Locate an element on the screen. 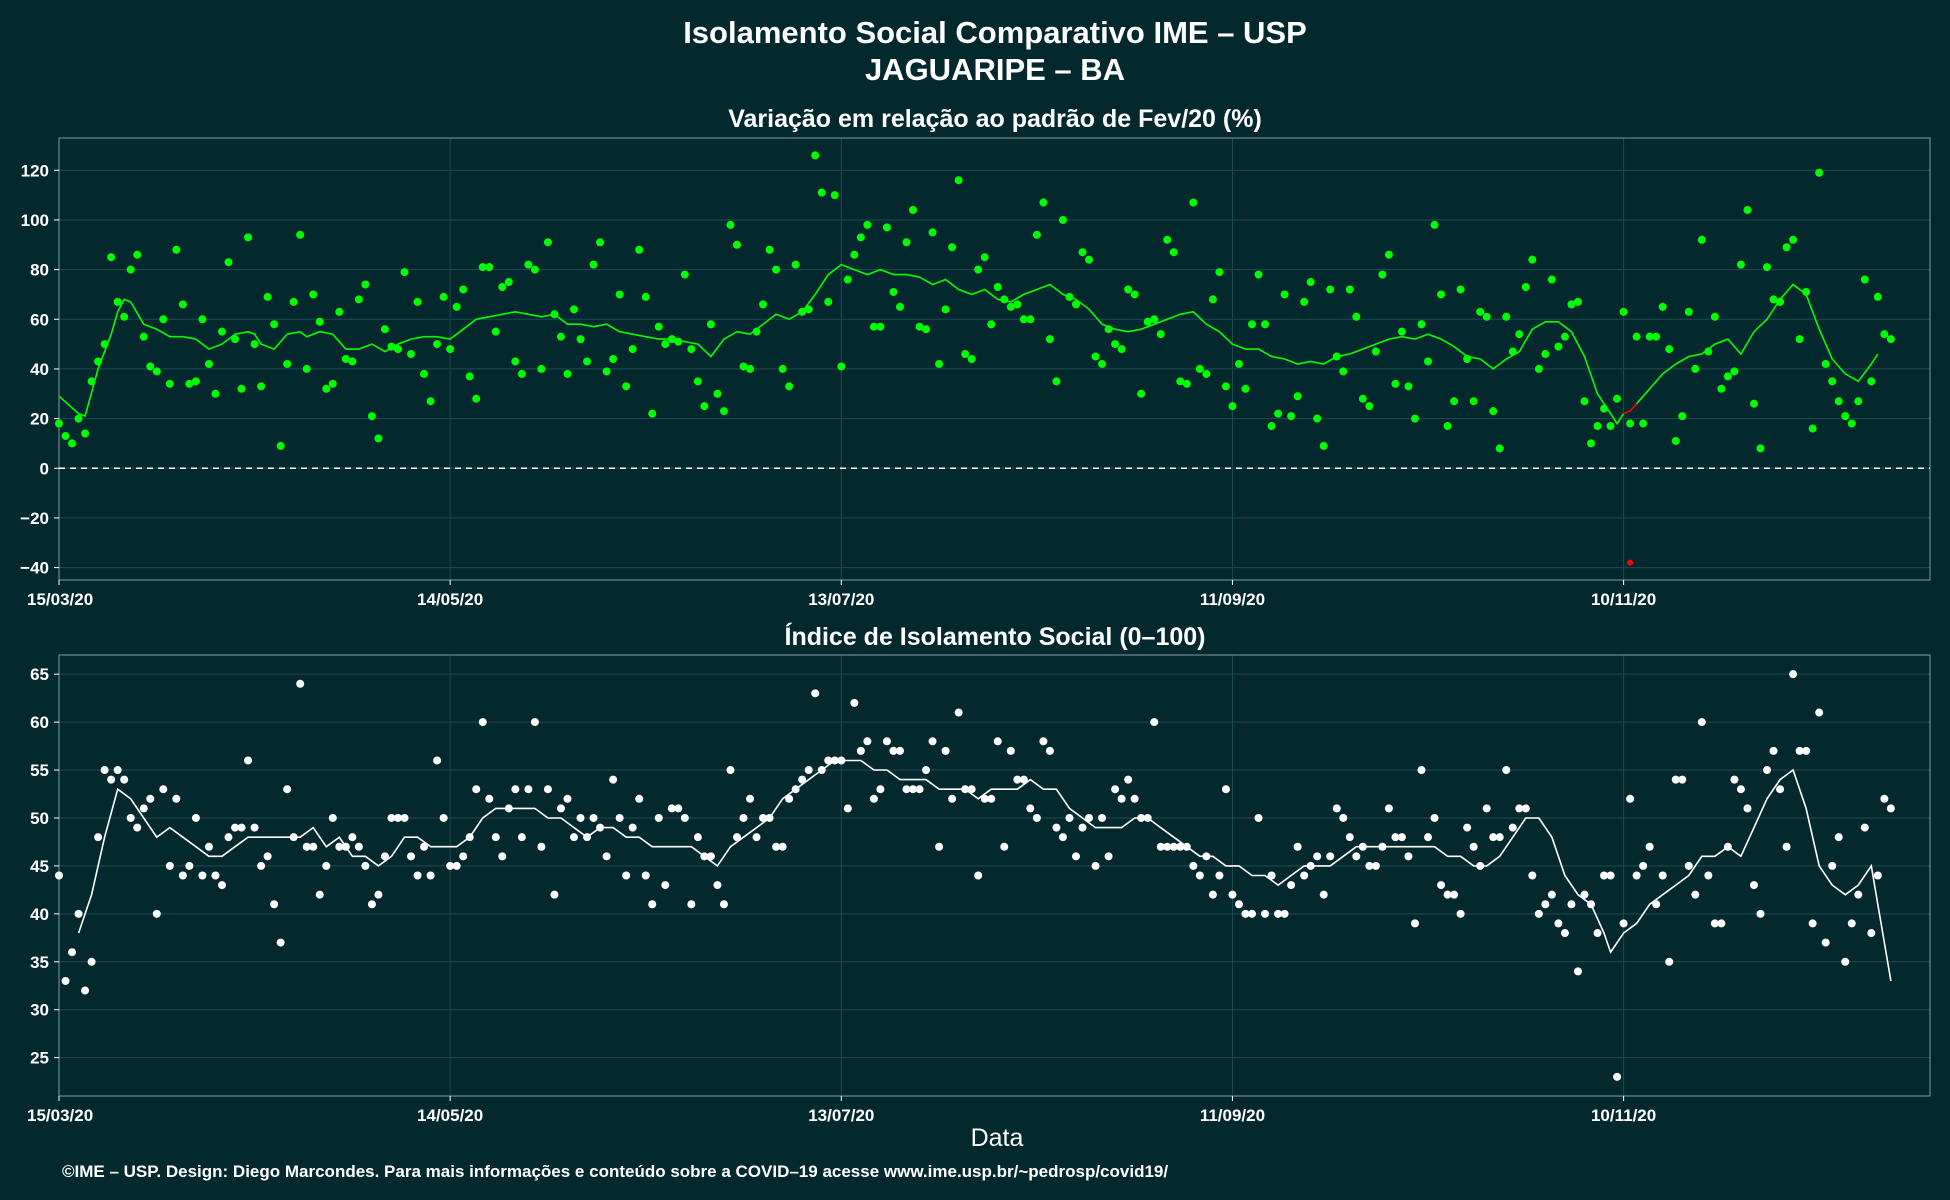  x-tick-label: 11/09/20 is located at coordinates (1232, 599).